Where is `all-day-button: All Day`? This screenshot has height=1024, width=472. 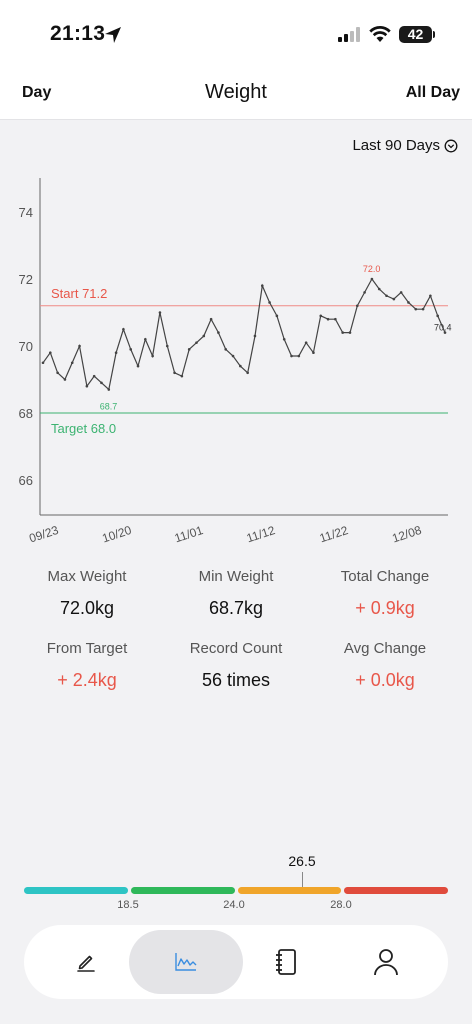
all-day-button: All Day is located at coordinates (432, 92).